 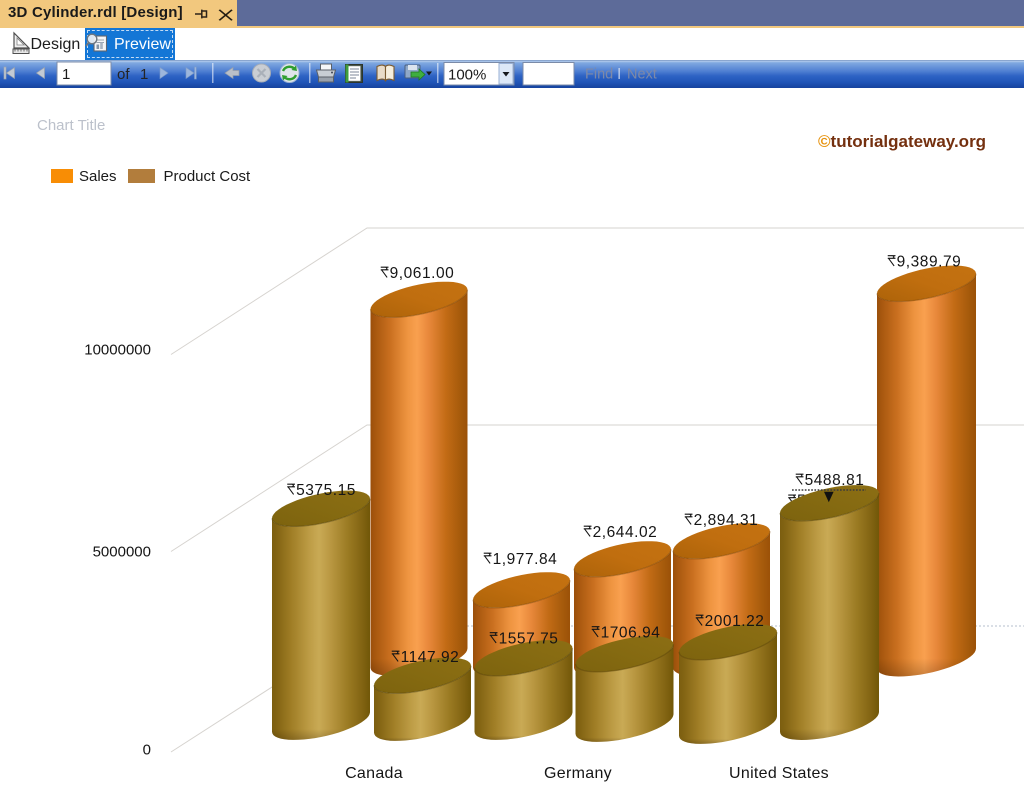 What do you see at coordinates (422, 273) in the screenshot?
I see `svg-text: 9,061.00` at bounding box center [422, 273].